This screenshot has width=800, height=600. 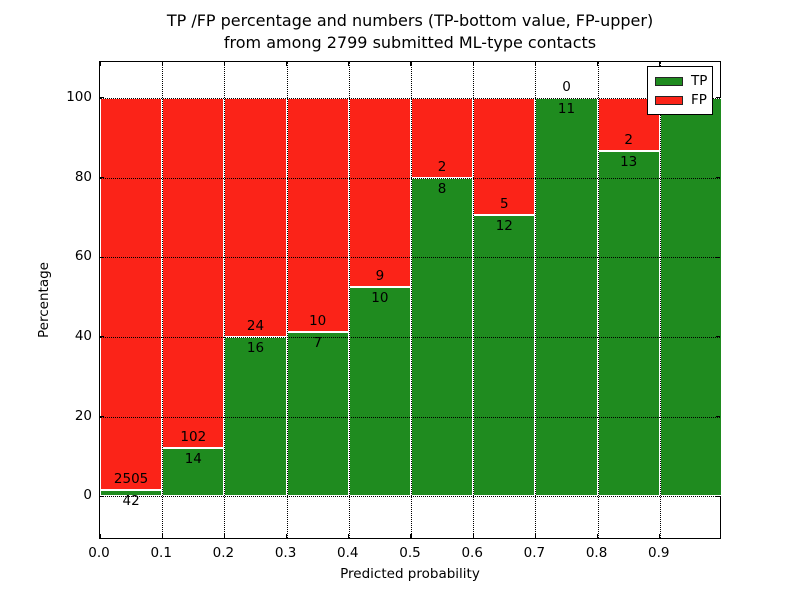 I want to click on tp-count-label: 12, so click(x=504, y=225).